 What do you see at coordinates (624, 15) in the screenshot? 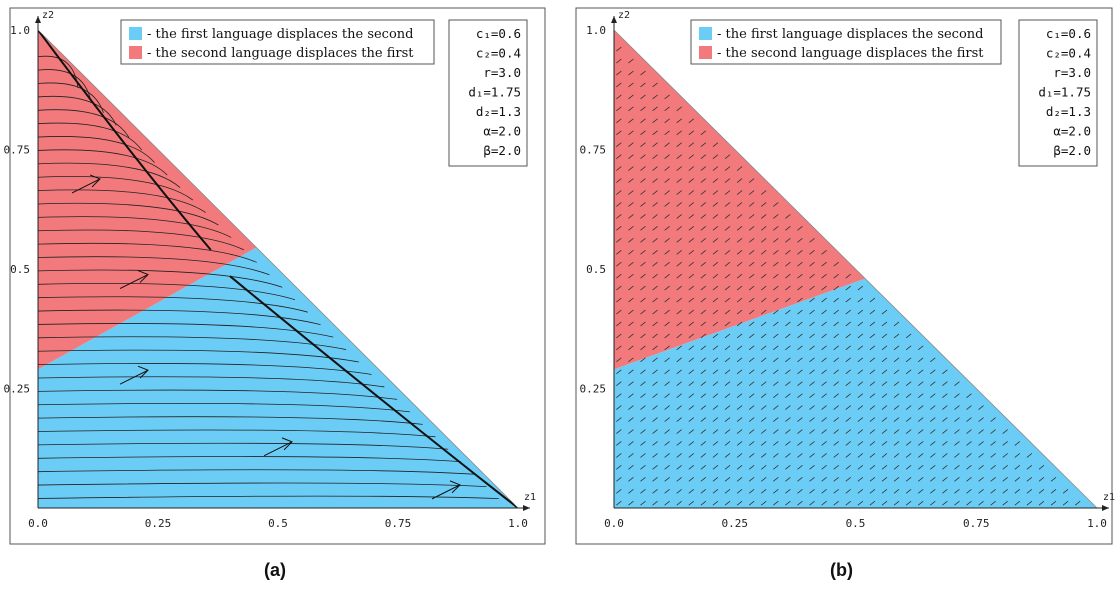
I see `y-axis-label: z2` at bounding box center [624, 15].